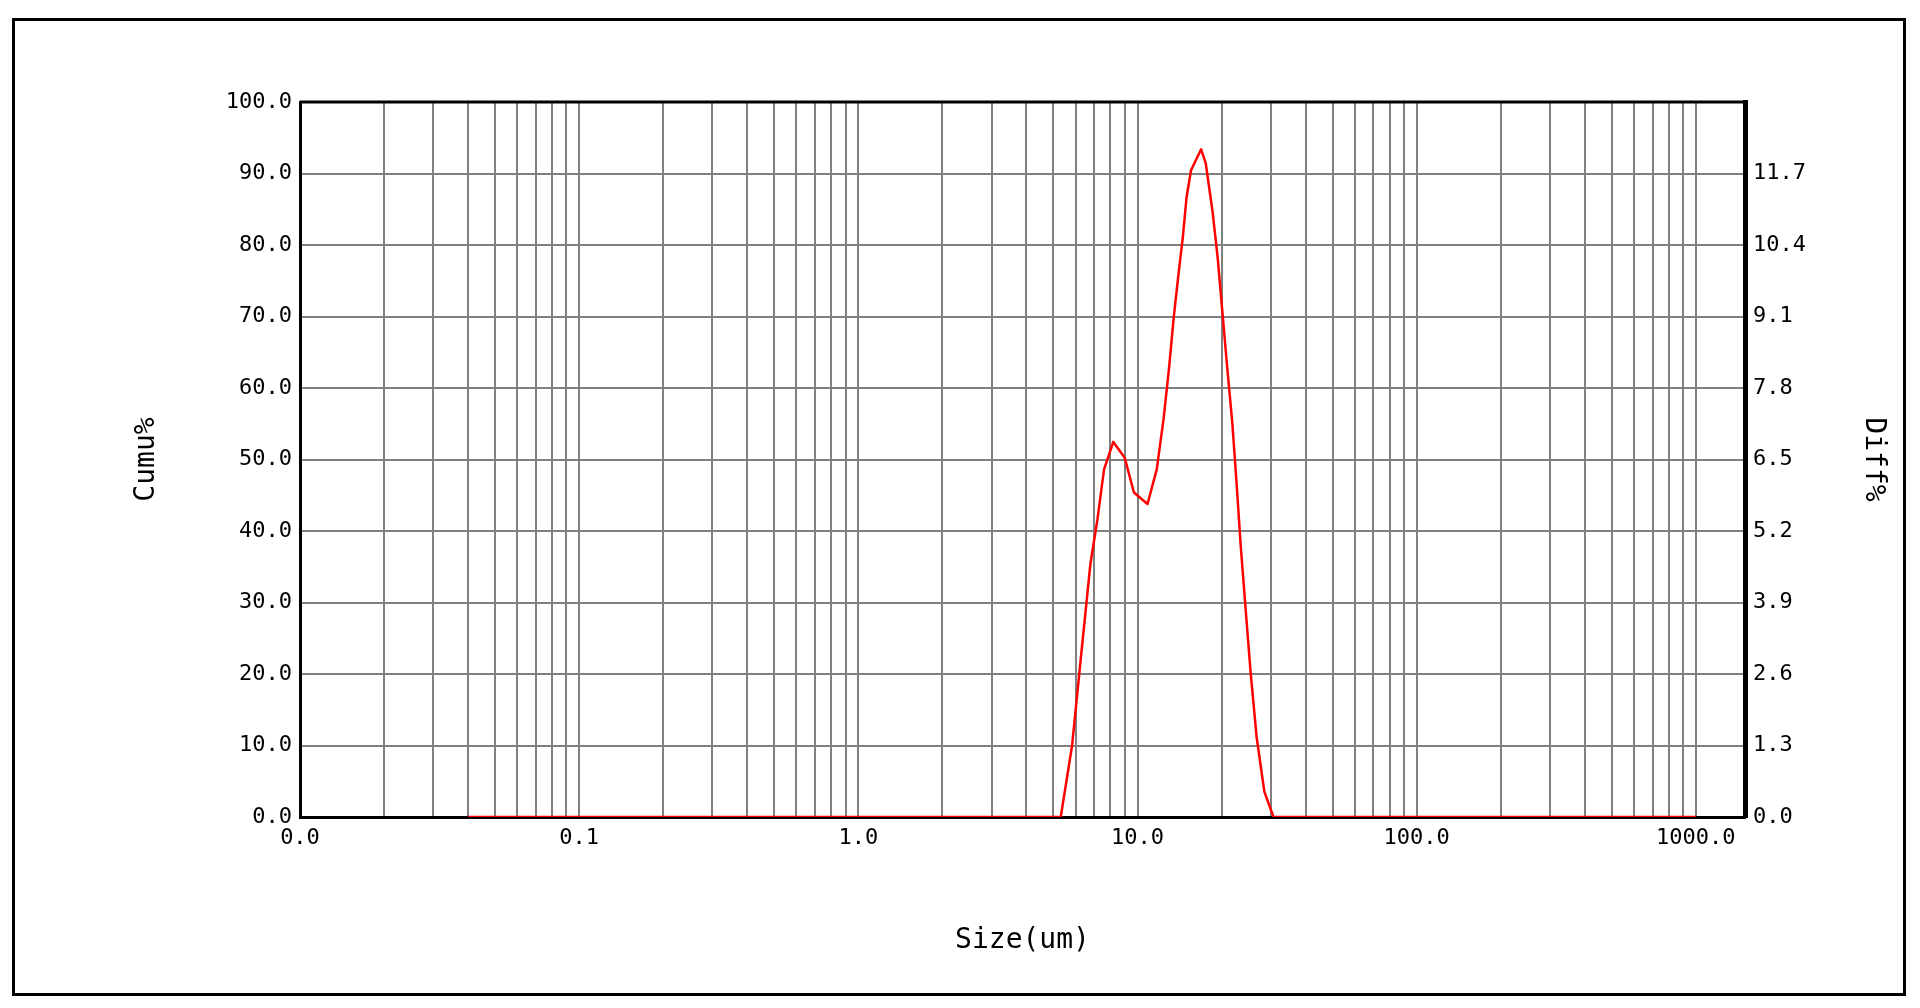 The width and height of the screenshot is (1920, 1008). Describe the element at coordinates (1779, 172) in the screenshot. I see `y2-tick-label: 11.7` at that location.